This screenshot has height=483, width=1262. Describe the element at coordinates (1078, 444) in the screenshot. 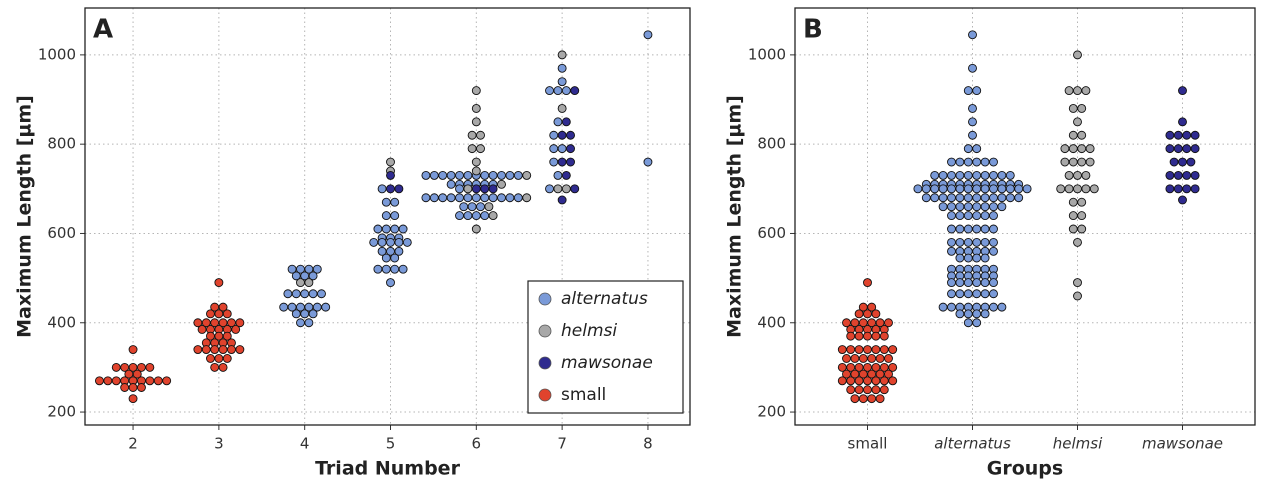

I see `x-tick-label: helmsi` at that location.